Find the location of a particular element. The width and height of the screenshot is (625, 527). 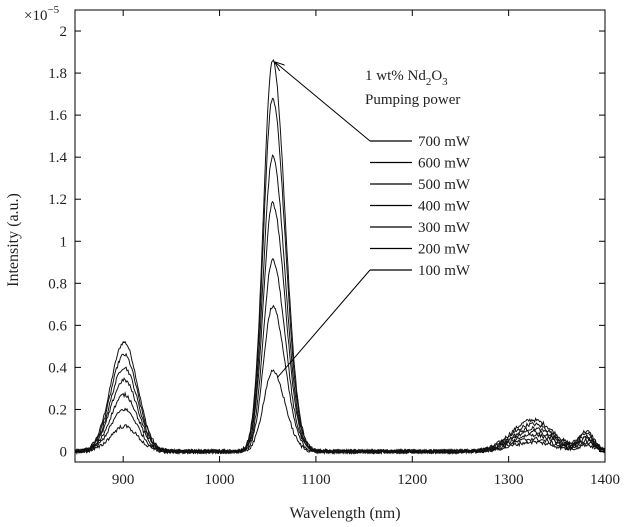

x-axis-title: Wavelength (nm) is located at coordinates (344, 513).